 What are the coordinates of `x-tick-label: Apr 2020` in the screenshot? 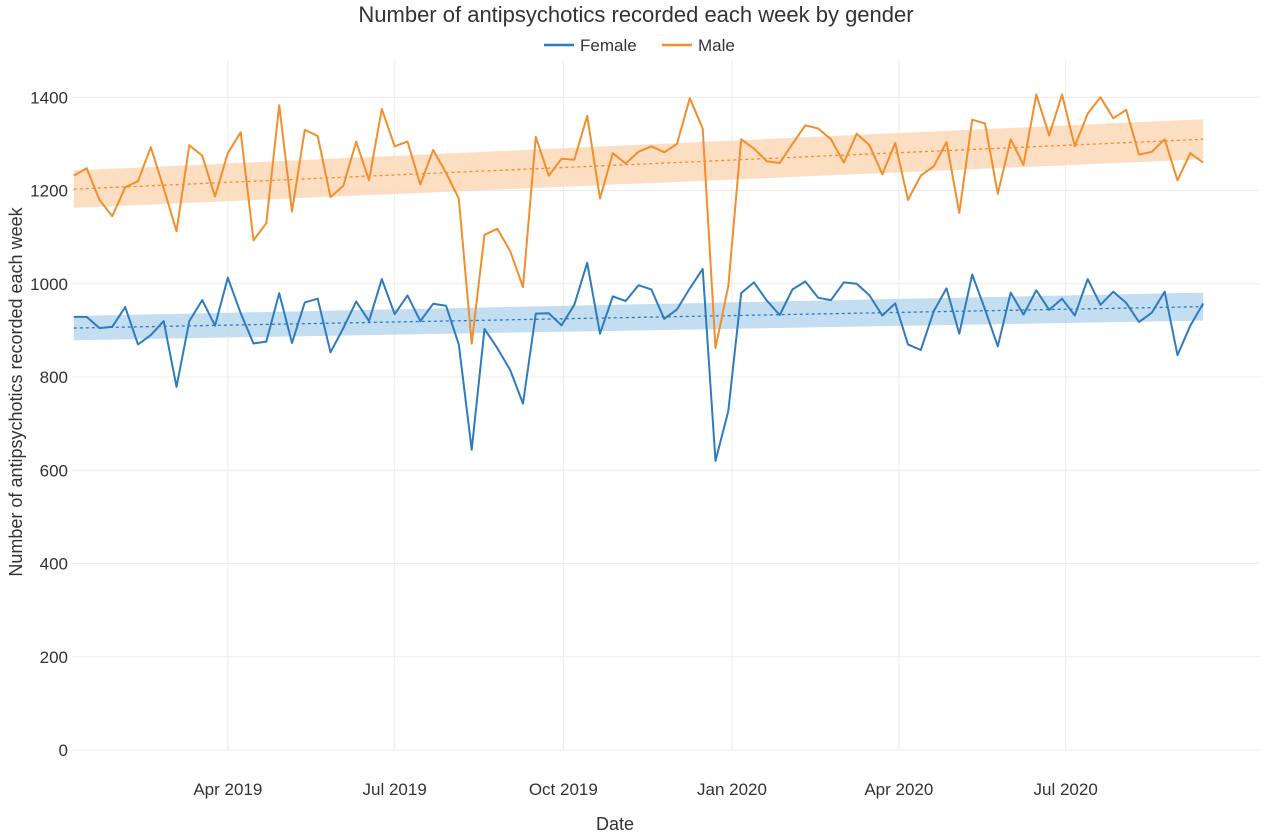 It's located at (898, 789).